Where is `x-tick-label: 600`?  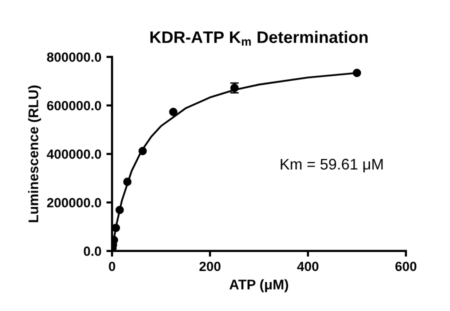 x-tick-label: 600 is located at coordinates (405, 267).